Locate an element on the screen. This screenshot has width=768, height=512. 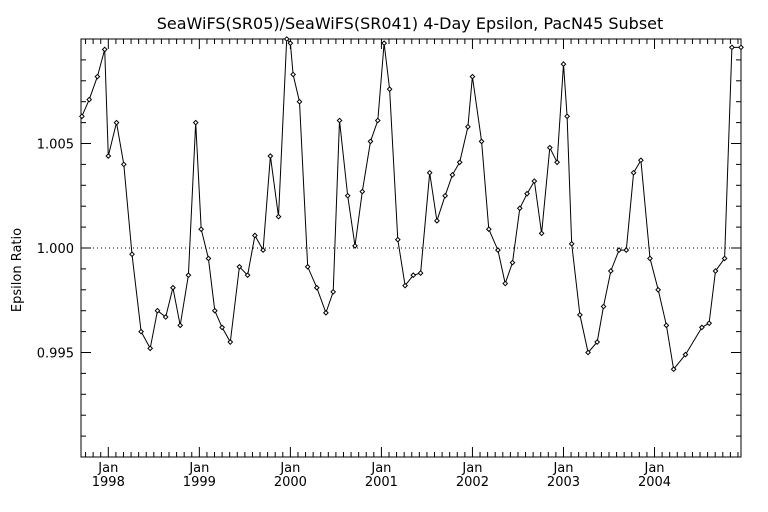
x-tick-year-label: 2002 is located at coordinates (472, 482).